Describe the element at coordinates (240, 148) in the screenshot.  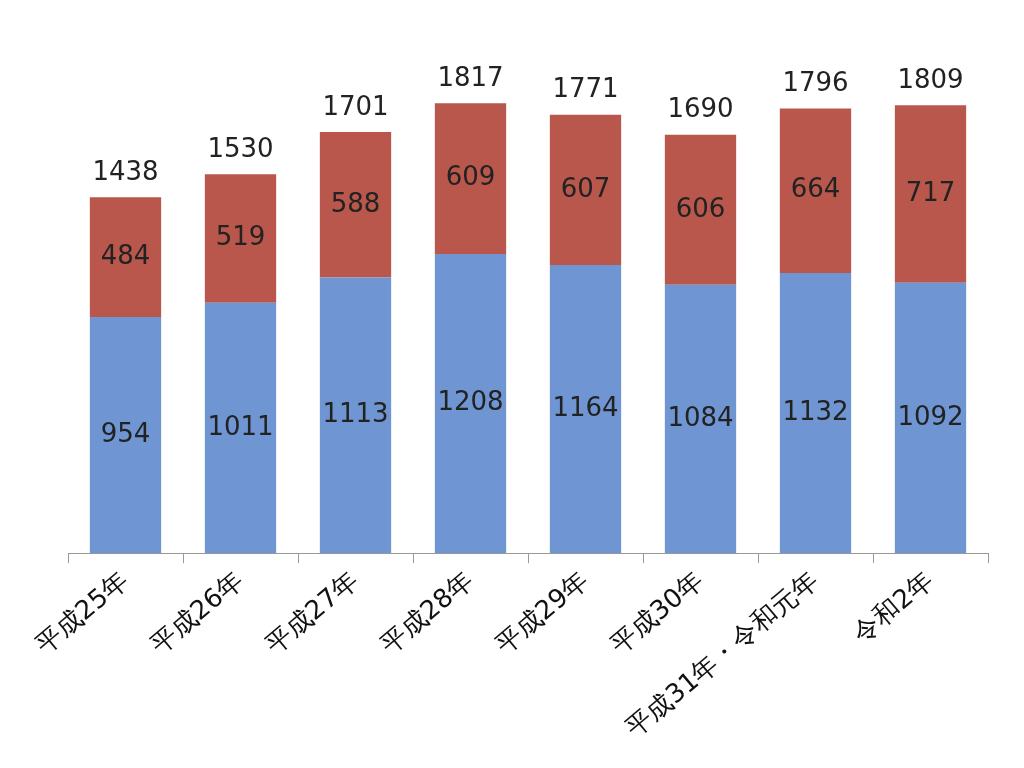
I see `total-label: 1530` at that location.